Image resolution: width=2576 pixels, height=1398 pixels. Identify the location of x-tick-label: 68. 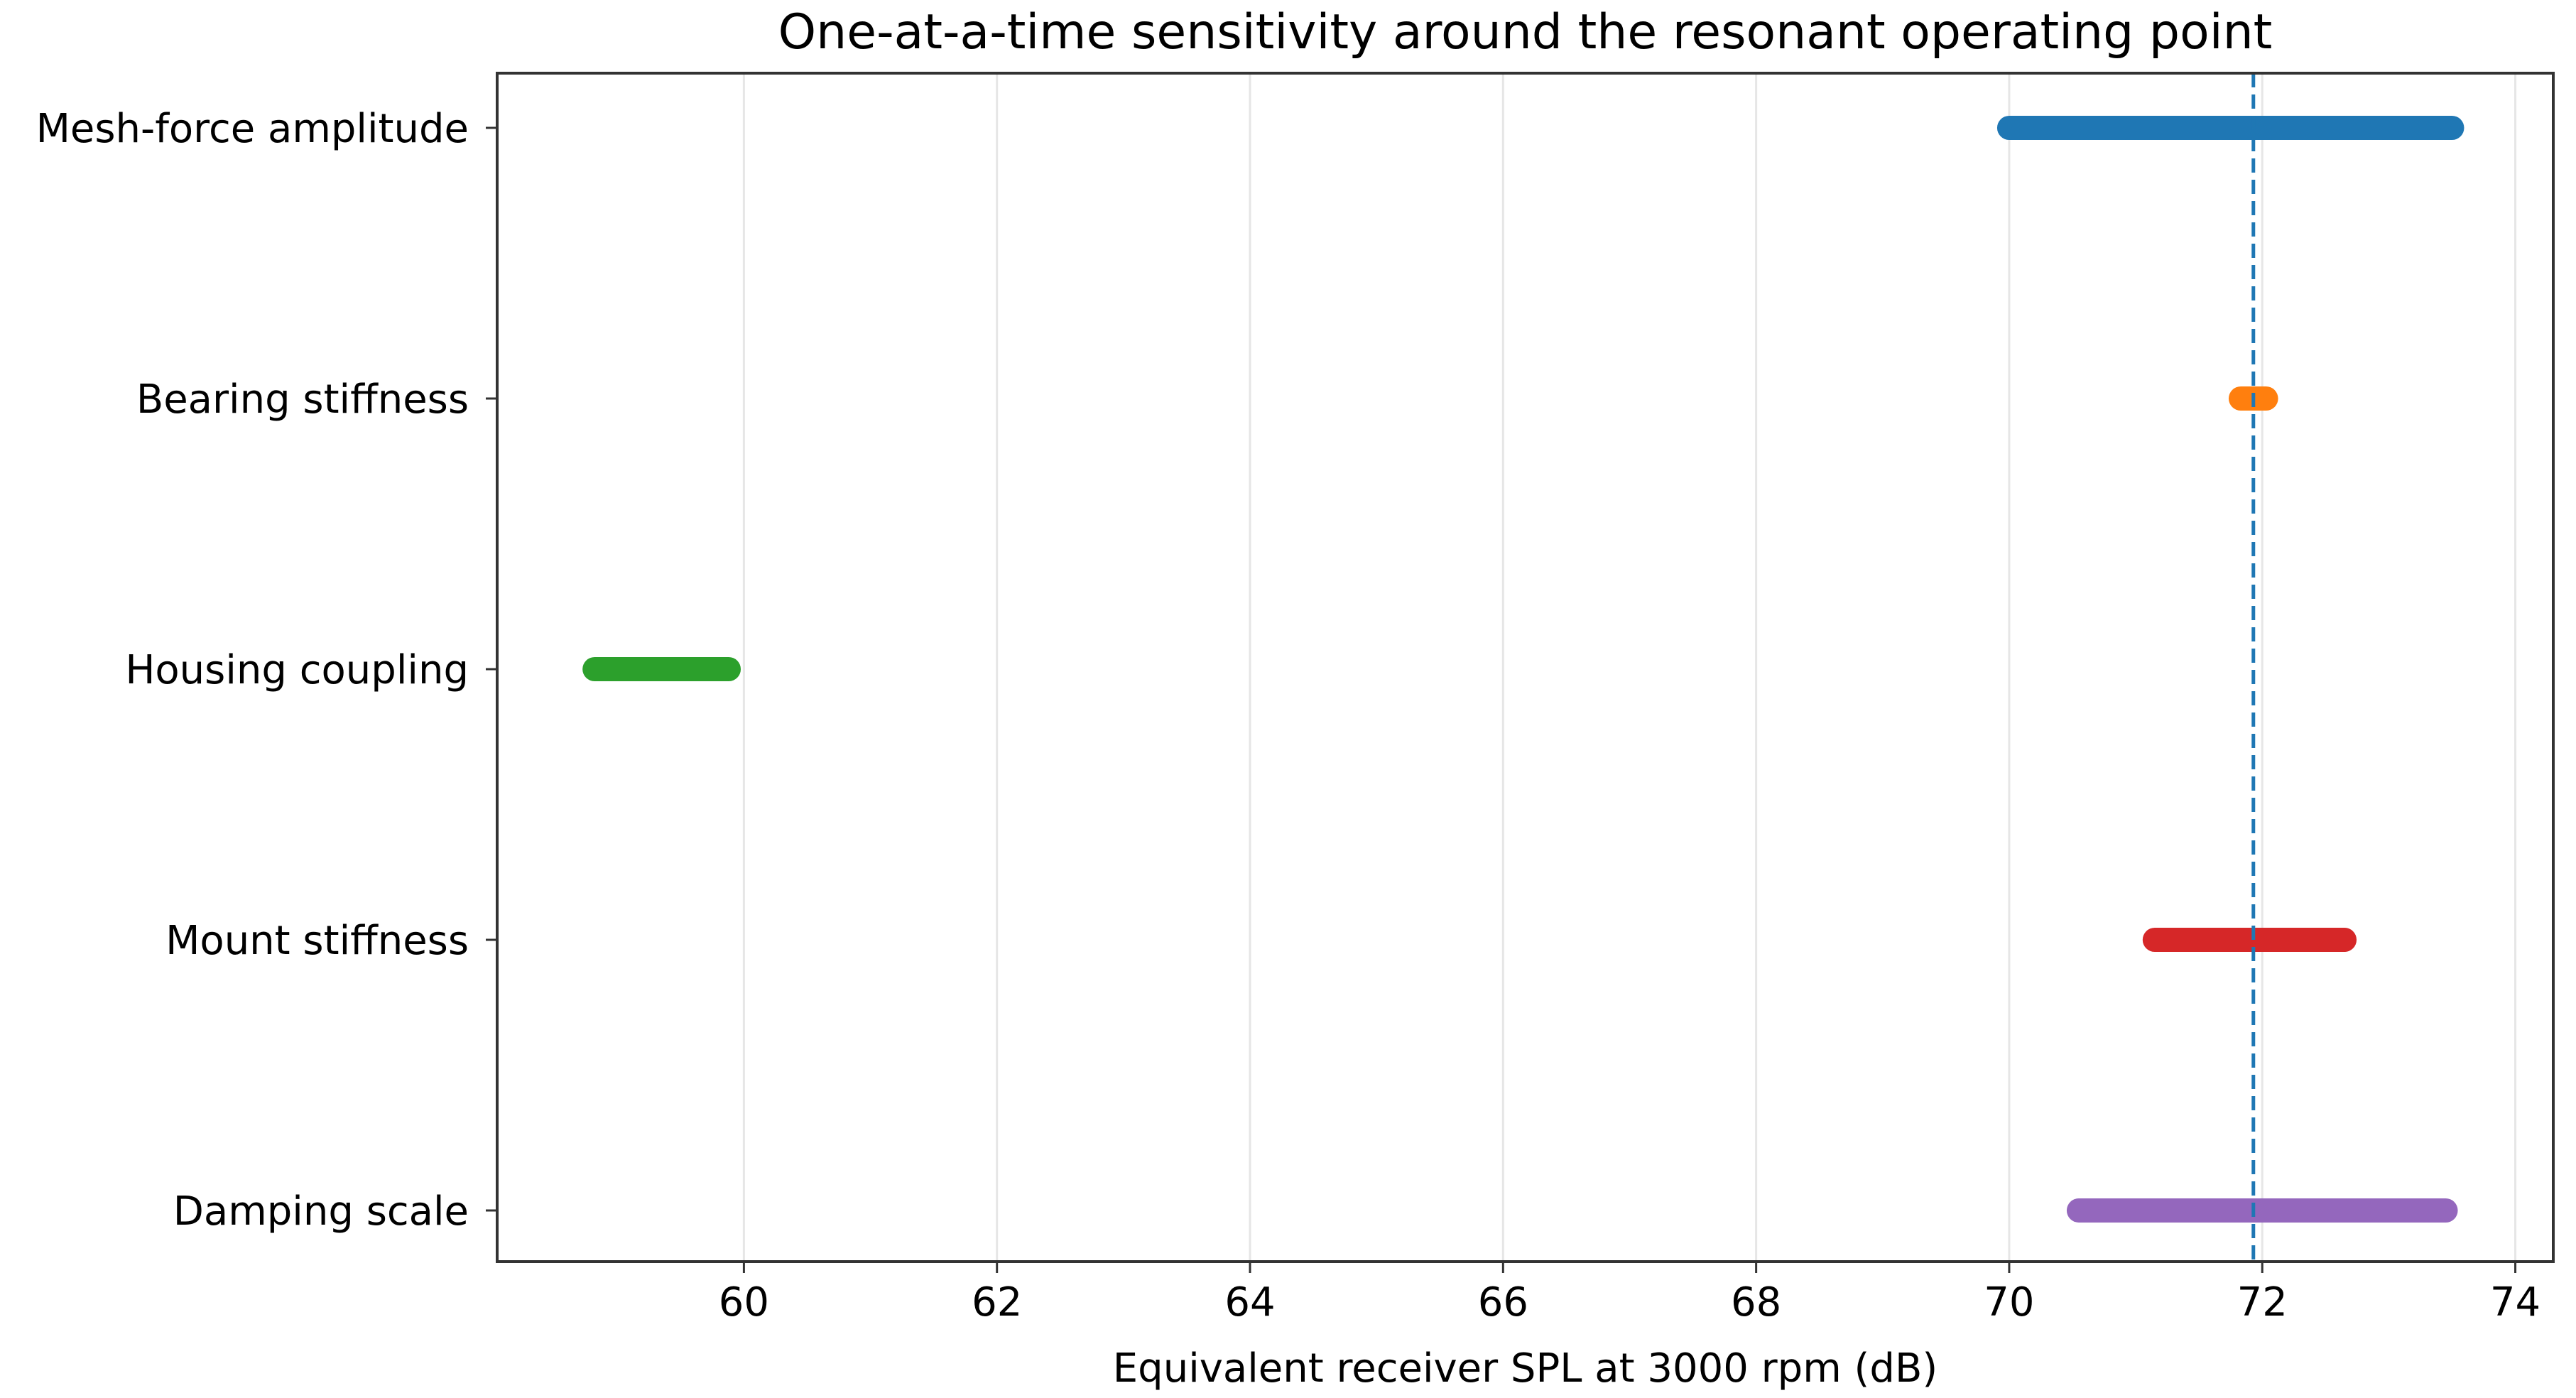
(1756, 1302).